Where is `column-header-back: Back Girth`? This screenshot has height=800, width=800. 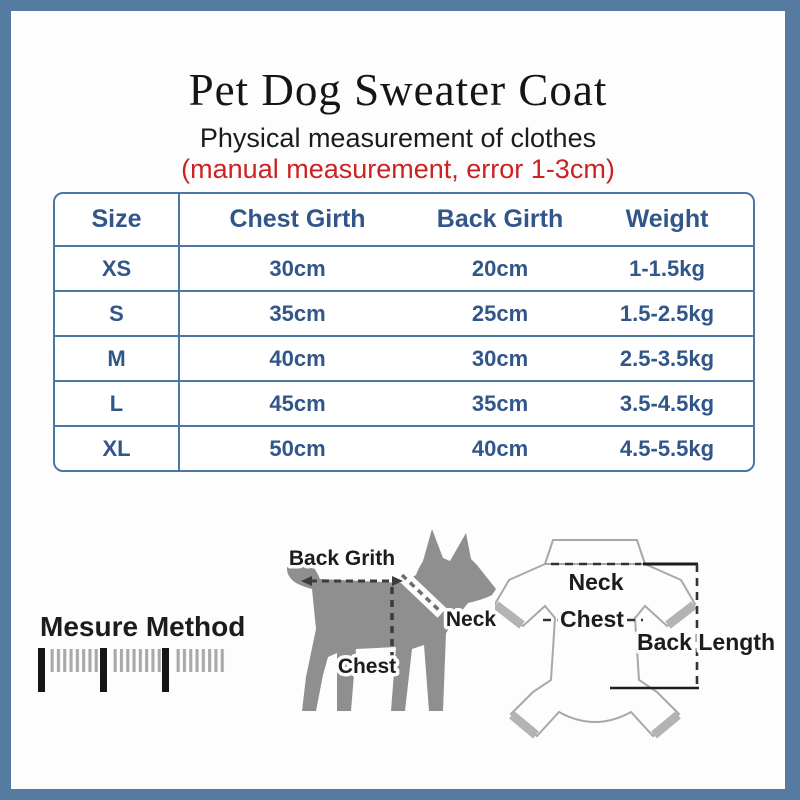
column-header-back: Back Girth is located at coordinates (500, 219).